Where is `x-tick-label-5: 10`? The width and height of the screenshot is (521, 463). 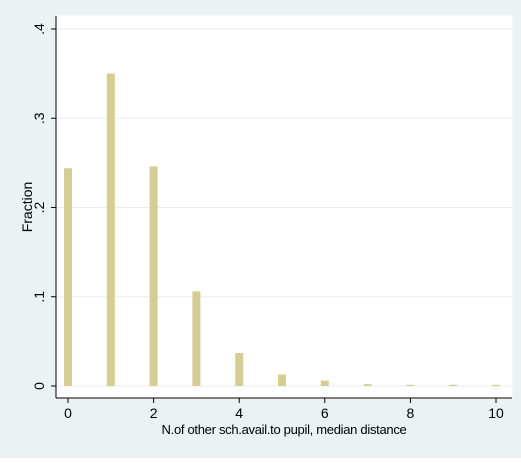
x-tick-label-5: 10 is located at coordinates (496, 413).